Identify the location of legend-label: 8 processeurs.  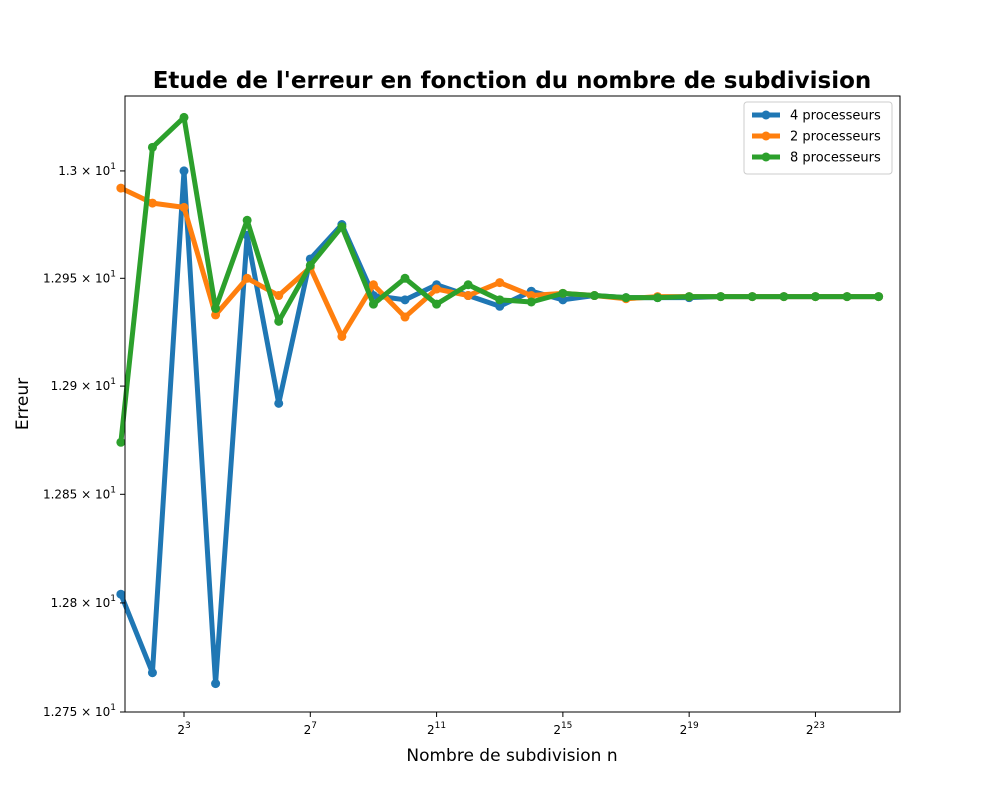
(835, 158).